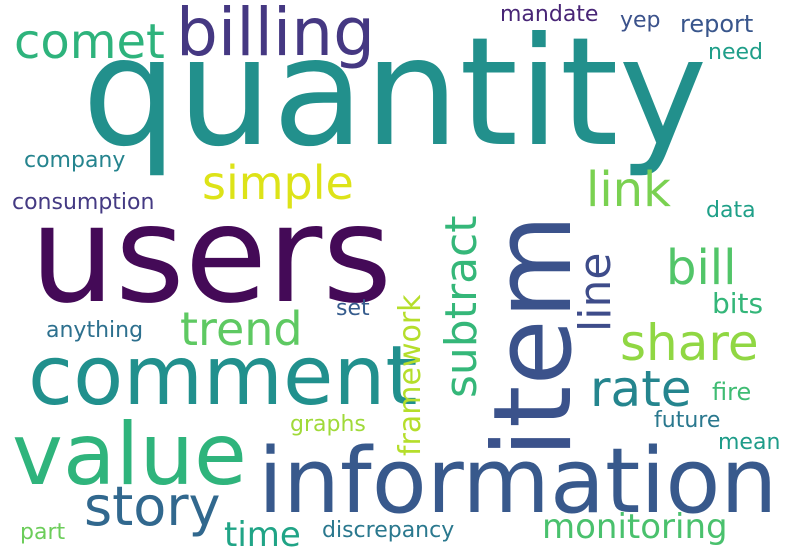  Describe the element at coordinates (43, 532) in the screenshot. I see `word-part: part` at that location.